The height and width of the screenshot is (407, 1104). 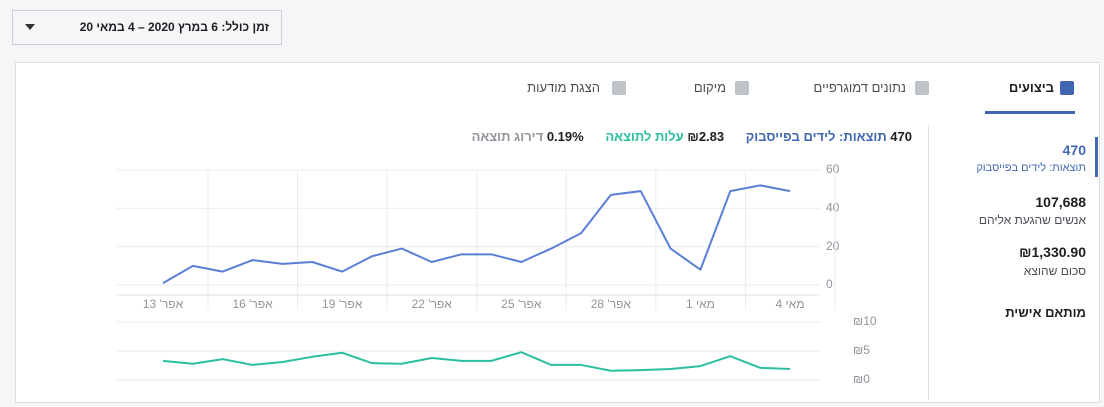 What do you see at coordinates (565, 136) in the screenshot?
I see `headline-value: 0.19%` at bounding box center [565, 136].